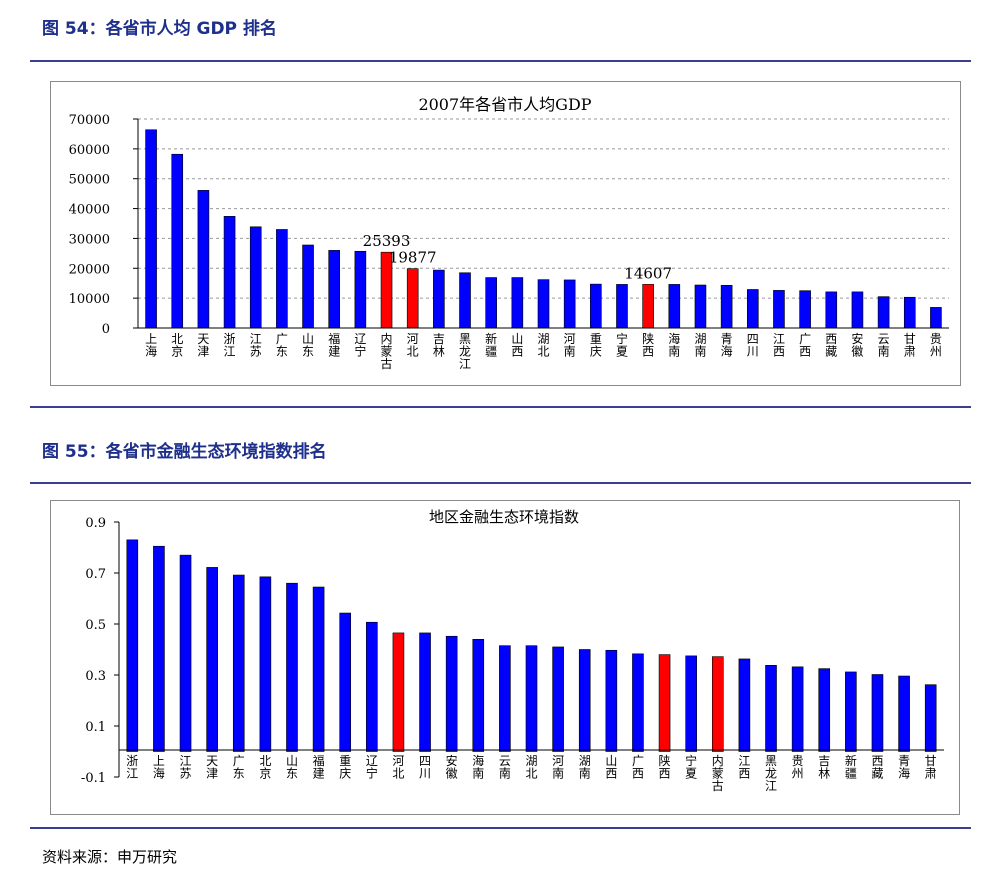 Image resolution: width=1000 pixels, height=877 pixels. What do you see at coordinates (824, 767) in the screenshot?
I see `x-tick-label: 吉林` at bounding box center [824, 767].